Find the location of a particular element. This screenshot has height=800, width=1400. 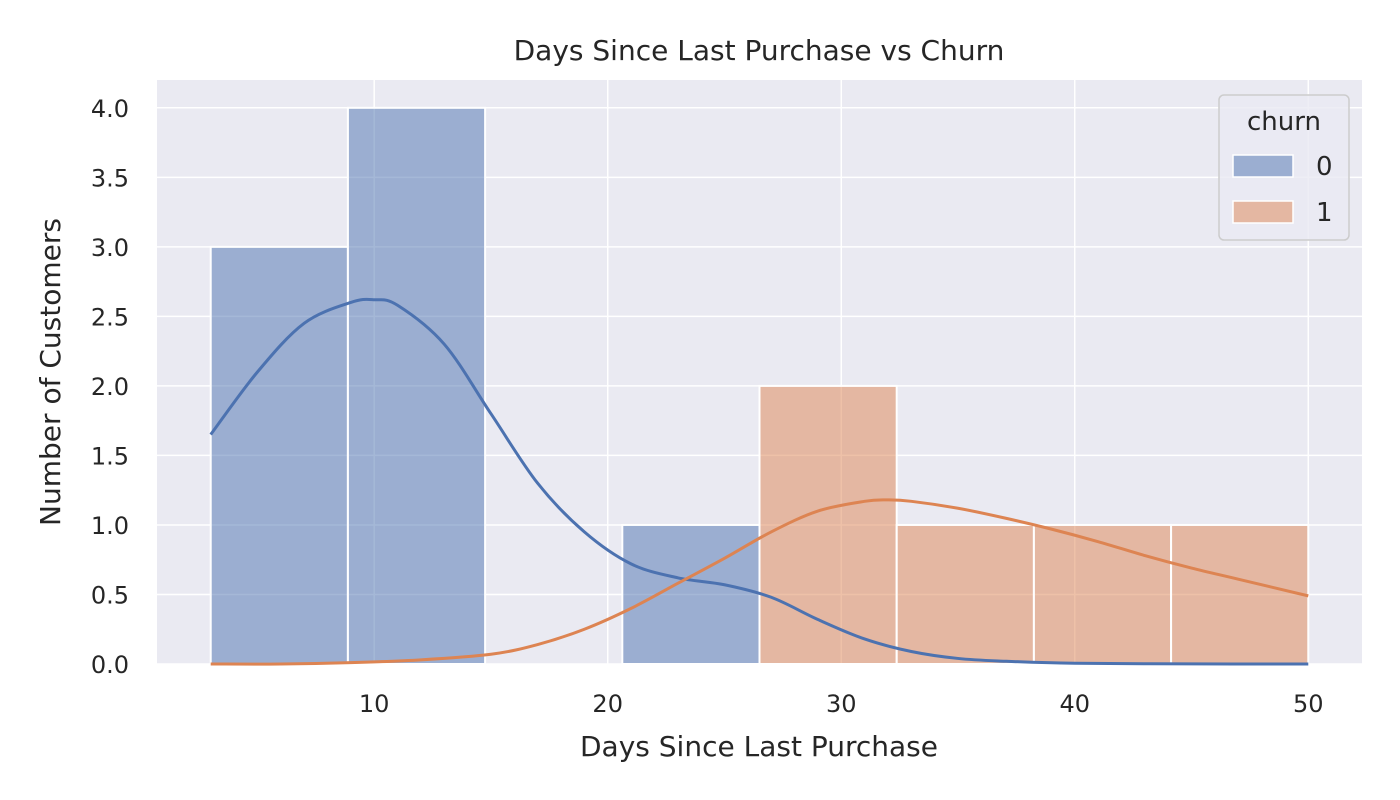

y-tick-label: 3.0 is located at coordinates (110, 248).